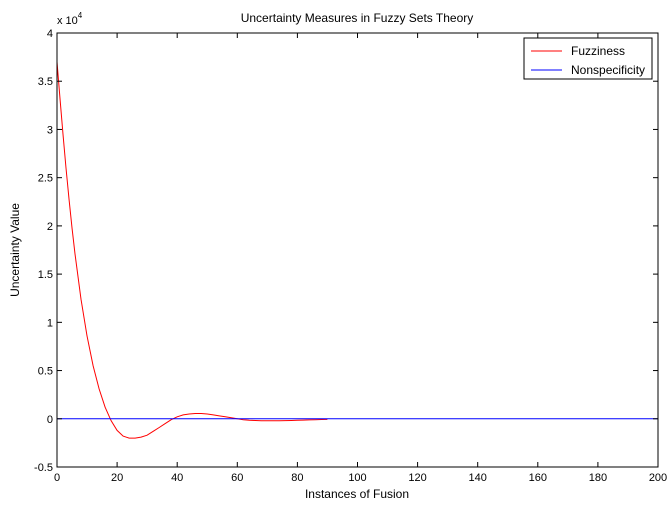 The width and height of the screenshot is (667, 507). I want to click on x-tick-label: 80, so click(297, 478).